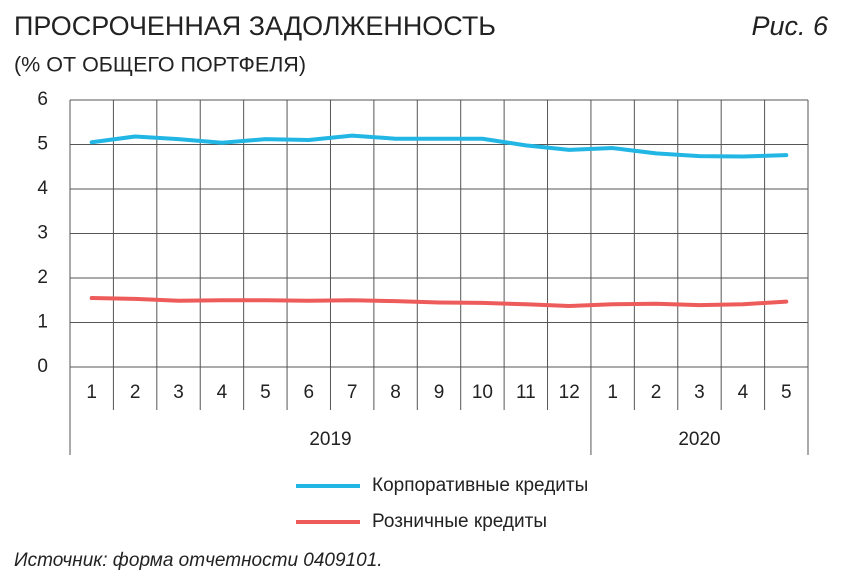  What do you see at coordinates (480, 485) in the screenshot?
I see `legend-label: Корпоративные кредиты` at bounding box center [480, 485].